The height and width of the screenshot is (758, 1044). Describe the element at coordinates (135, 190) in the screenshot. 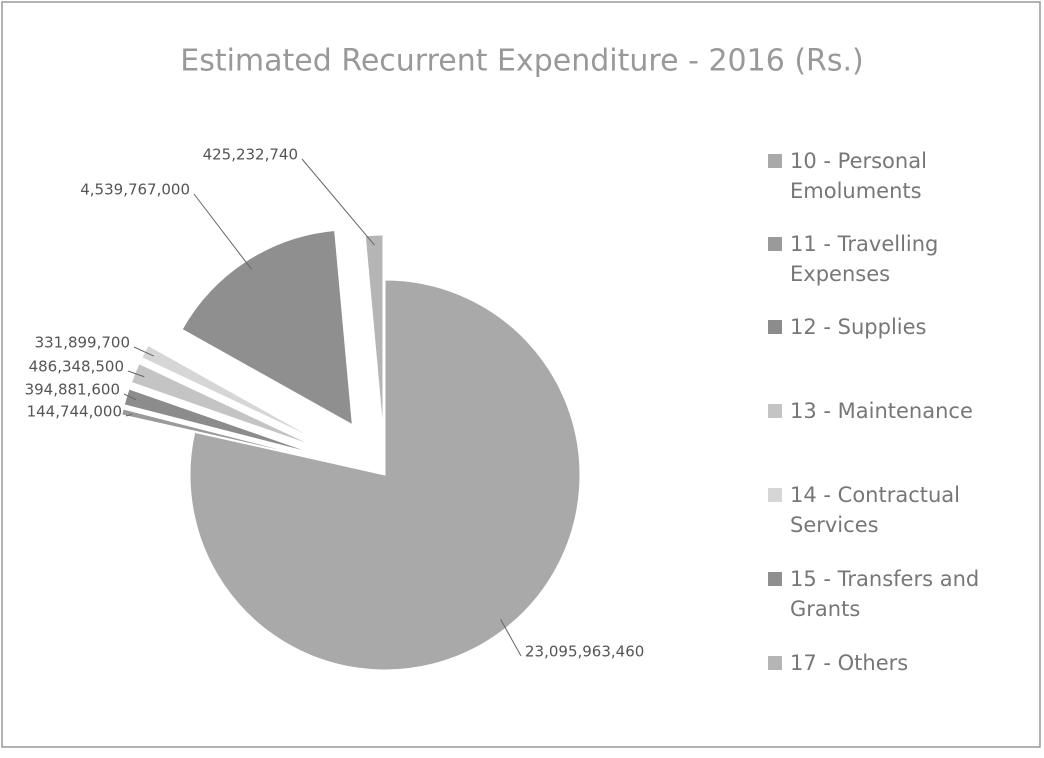

I see `data-label: 4,539,767,000` at that location.